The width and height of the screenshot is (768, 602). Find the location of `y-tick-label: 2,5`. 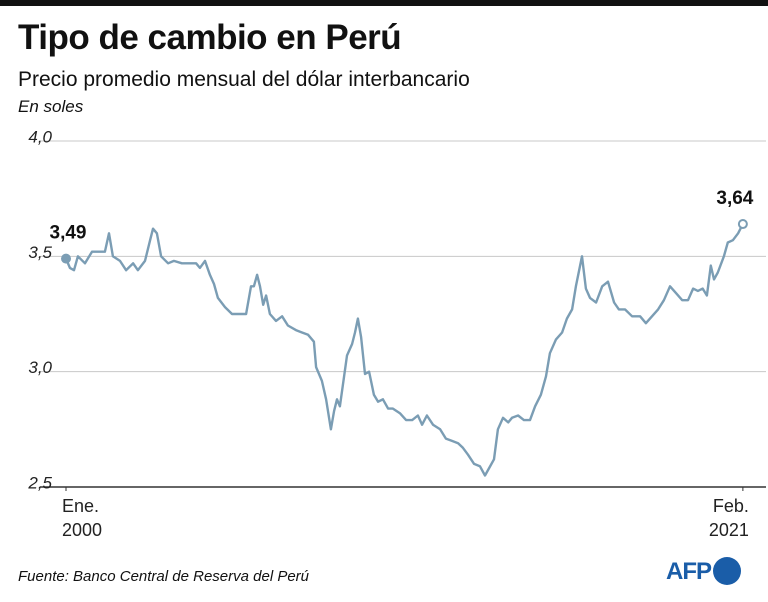

y-tick-label: 2,5 is located at coordinates (39, 482).